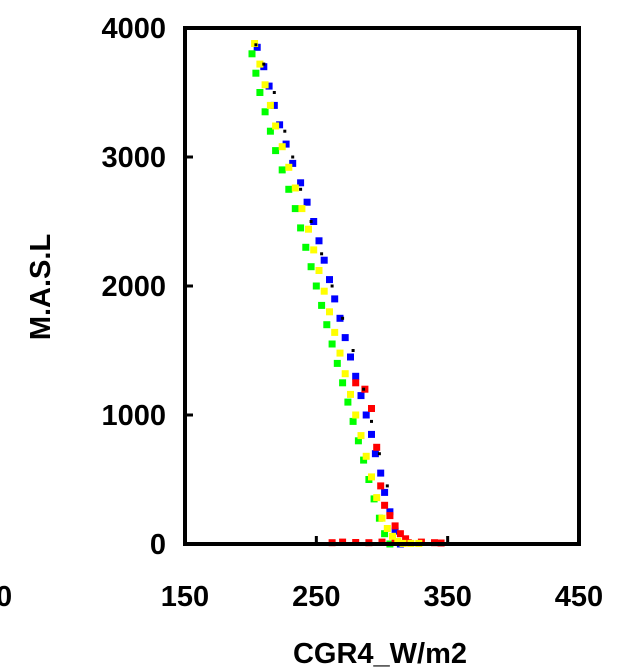 This screenshot has width=617, height=667. What do you see at coordinates (380, 652) in the screenshot?
I see `x-axis-title: CGR4_W/m2` at bounding box center [380, 652].